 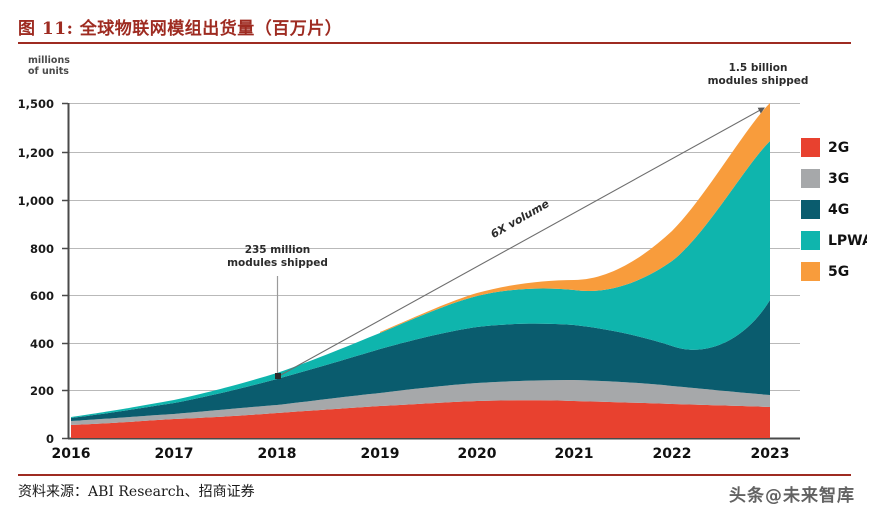 I want to click on x-tick-2021: 2021, so click(x=574, y=454).